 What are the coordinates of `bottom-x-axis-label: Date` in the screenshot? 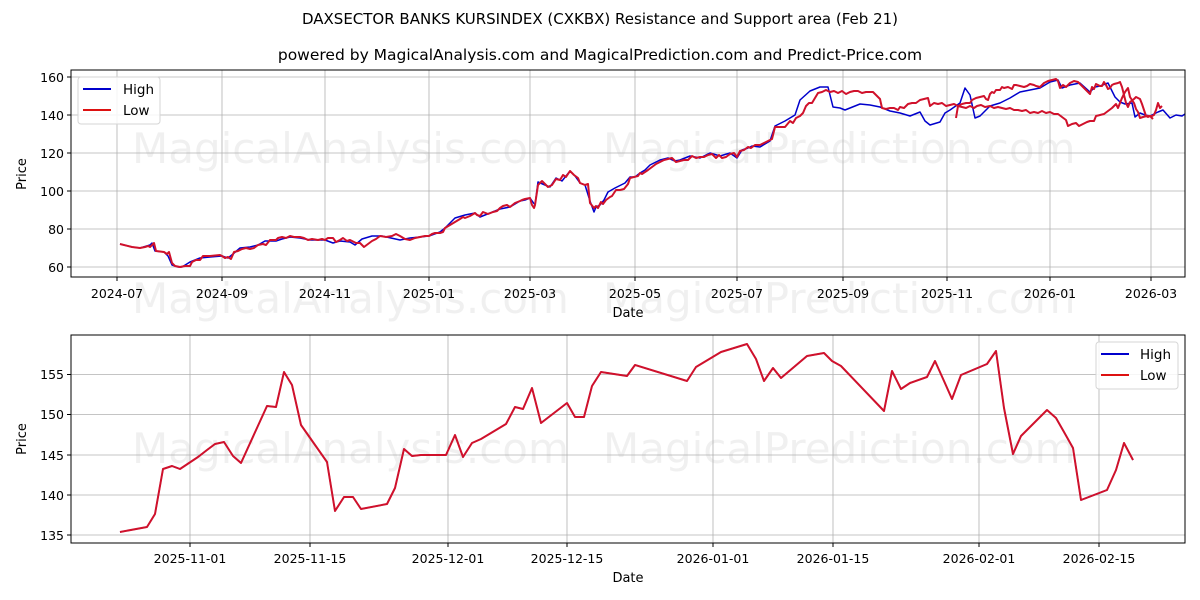 It's located at (627, 578).